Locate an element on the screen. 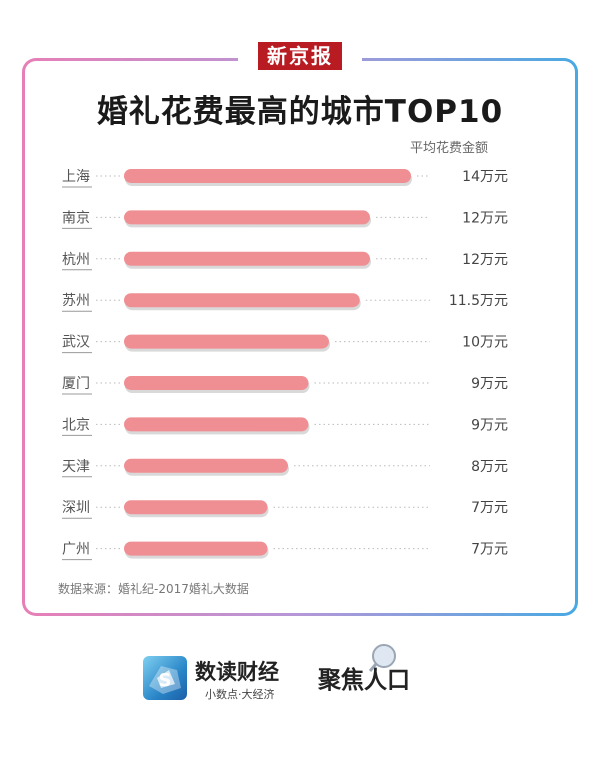 The image size is (600, 763). brand-icon: S is located at coordinates (165, 678).